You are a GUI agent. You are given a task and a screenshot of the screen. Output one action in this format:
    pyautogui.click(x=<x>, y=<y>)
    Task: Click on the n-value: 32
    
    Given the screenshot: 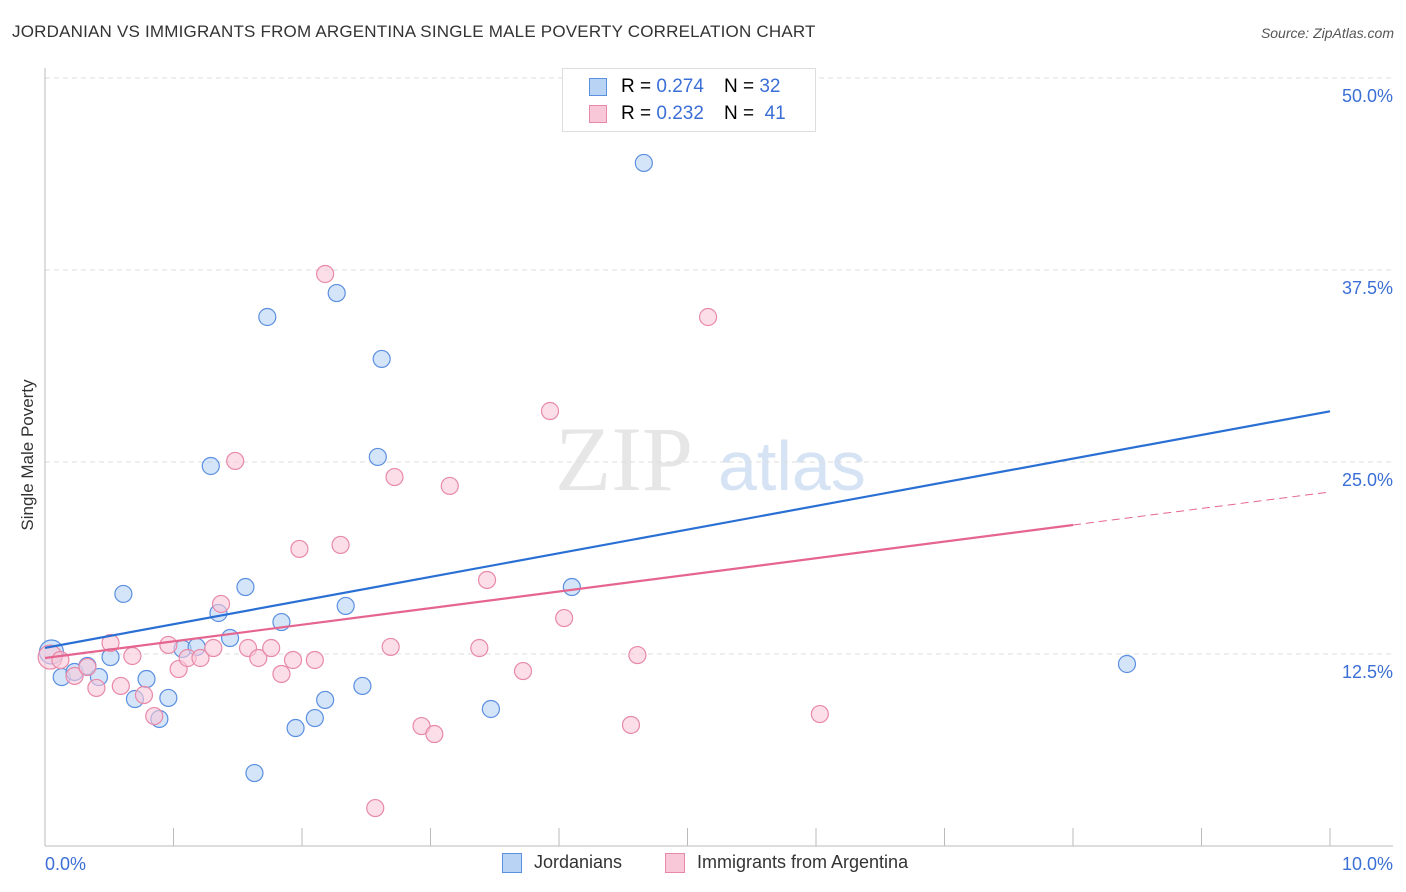 What is the action you would take?
    pyautogui.click(x=770, y=86)
    